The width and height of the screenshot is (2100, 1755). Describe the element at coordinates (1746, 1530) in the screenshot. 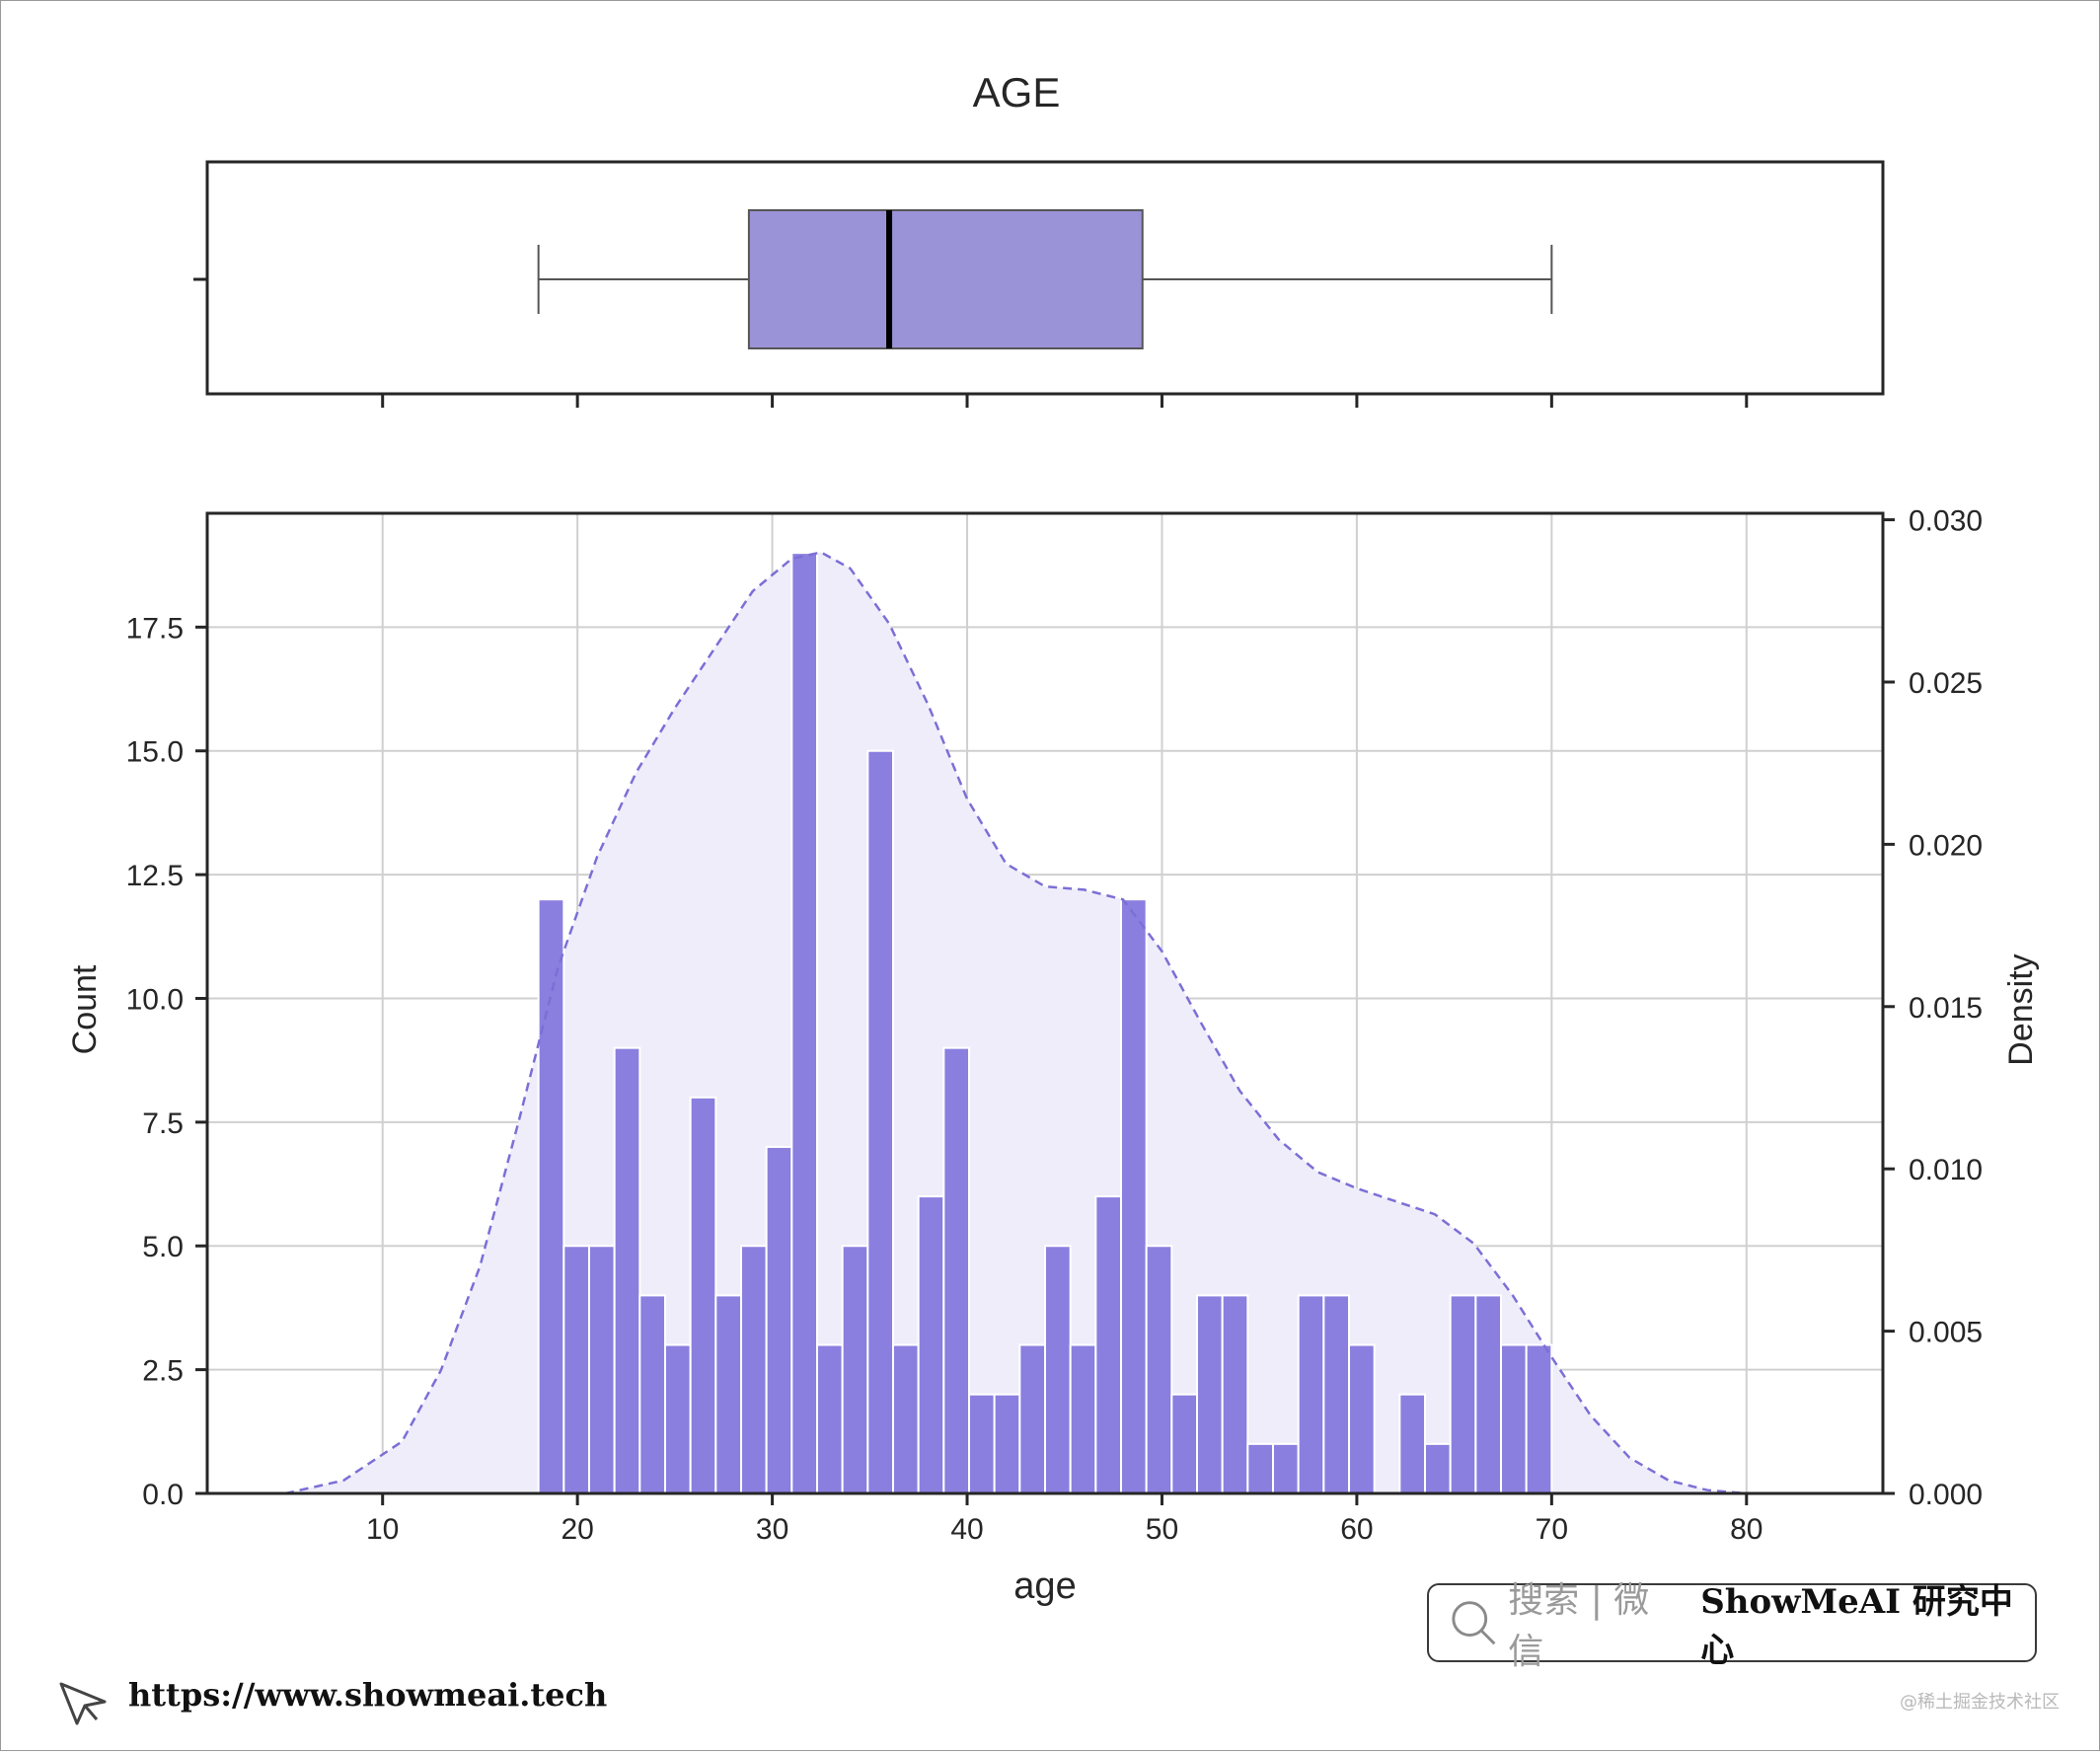

I see `x-tick-label: 80` at that location.